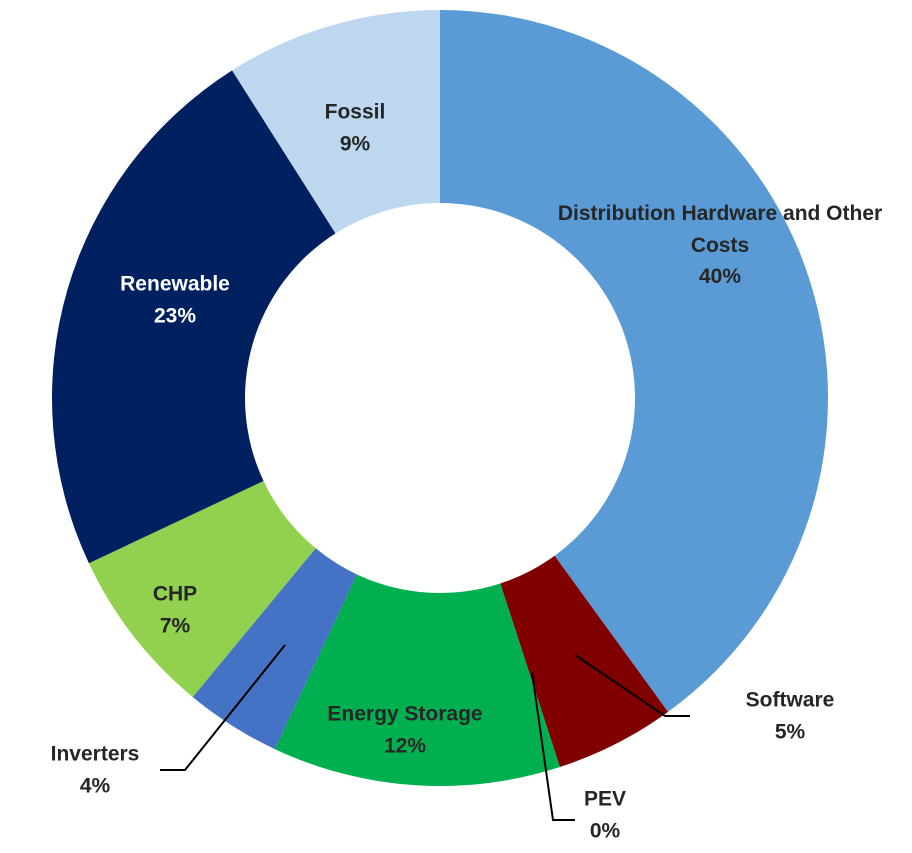 Image resolution: width=912 pixels, height=853 pixels. I want to click on value-label: 4%, so click(95, 785).